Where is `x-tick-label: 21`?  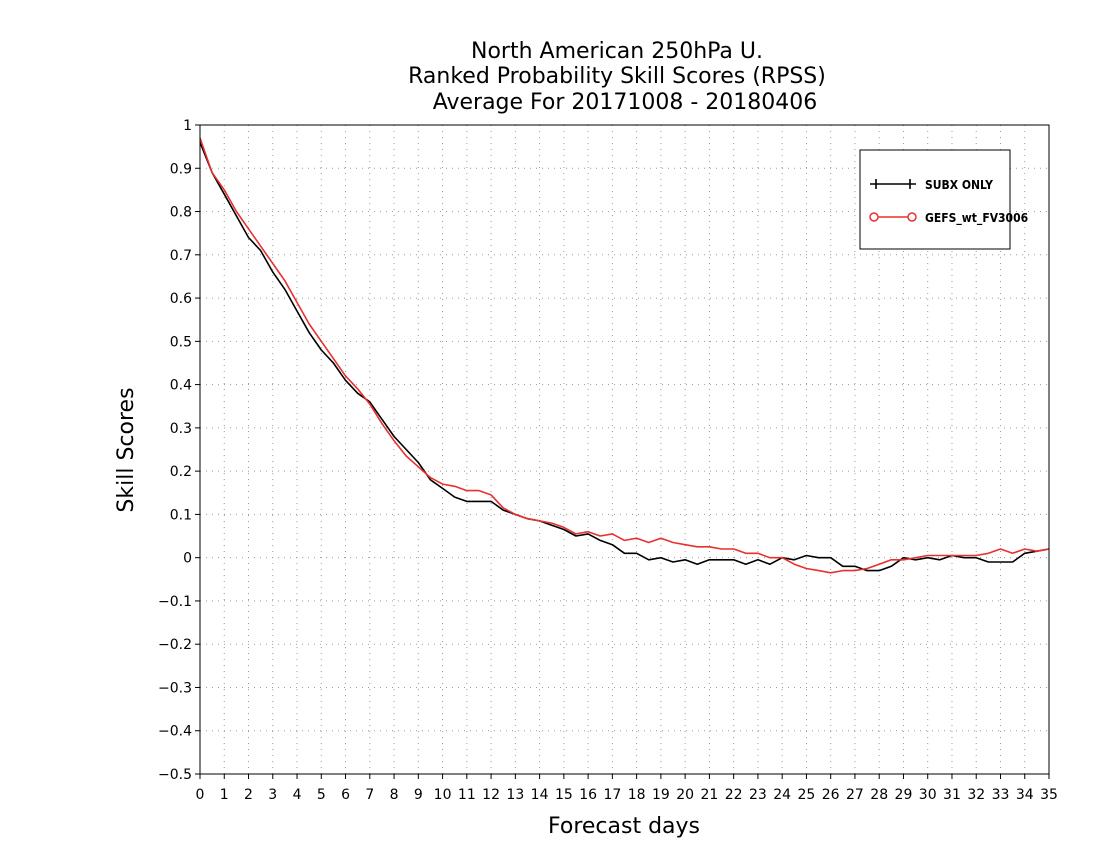
x-tick-label: 21 is located at coordinates (709, 795).